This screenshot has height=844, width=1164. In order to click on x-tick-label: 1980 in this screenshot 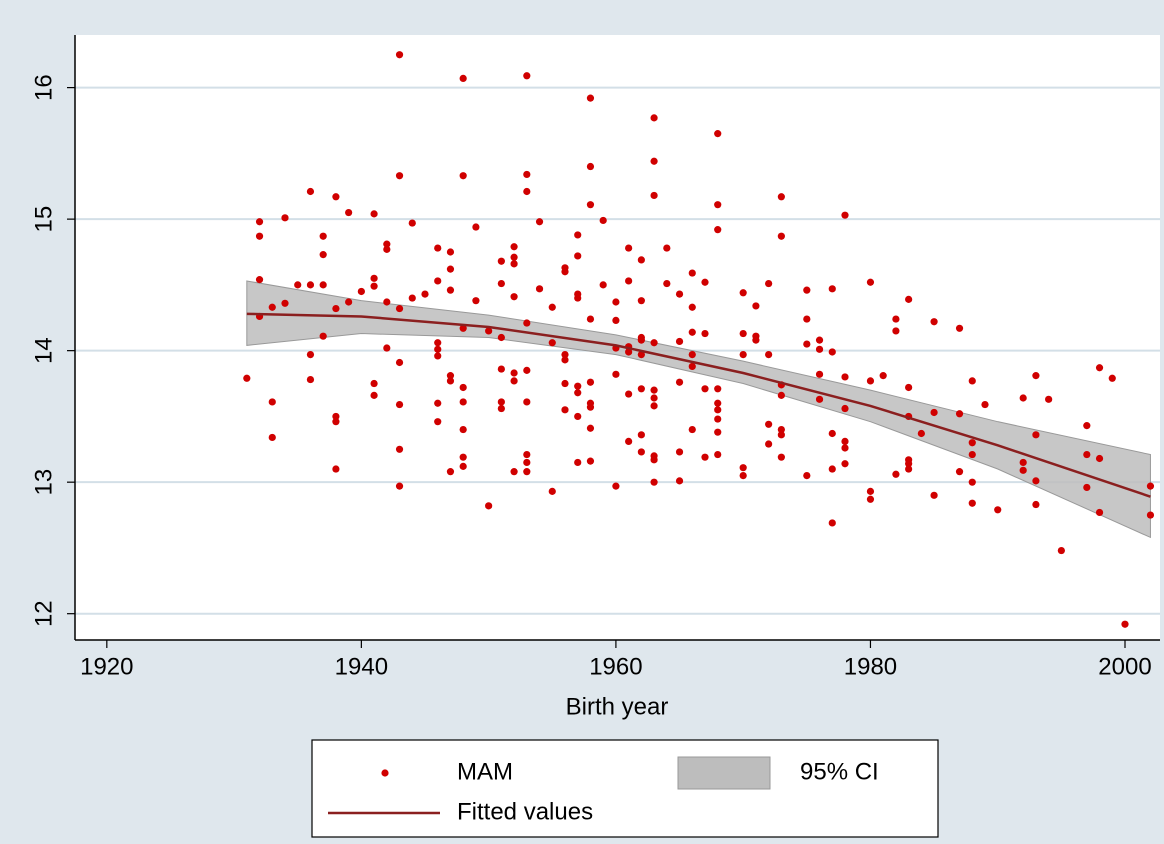, I will do `click(870, 666)`.